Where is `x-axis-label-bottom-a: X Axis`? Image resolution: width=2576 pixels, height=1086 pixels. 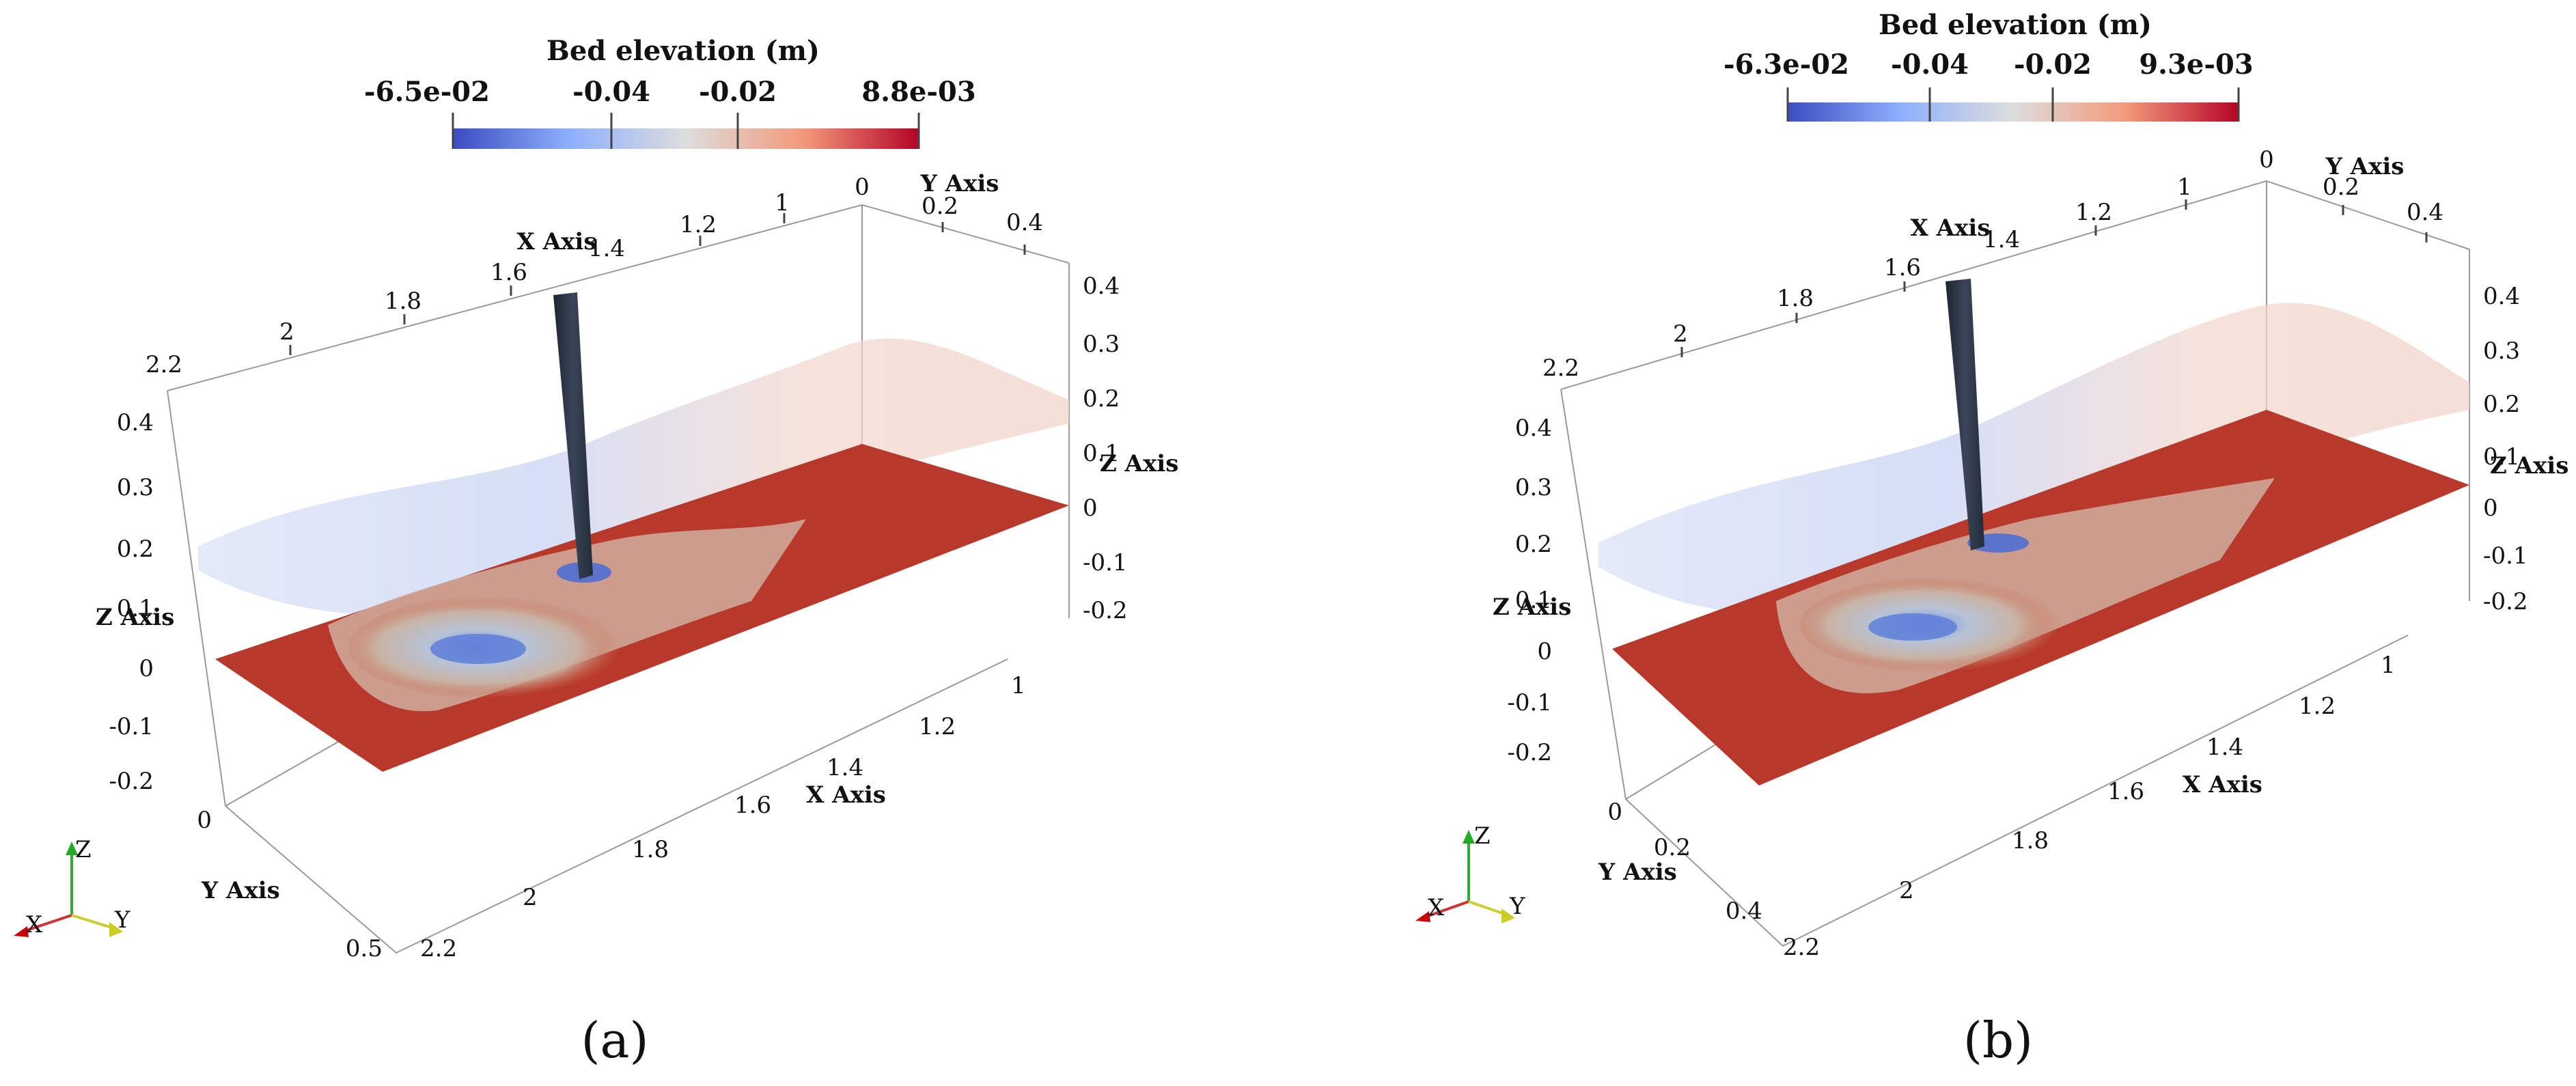 x-axis-label-bottom-a: X Axis is located at coordinates (846, 795).